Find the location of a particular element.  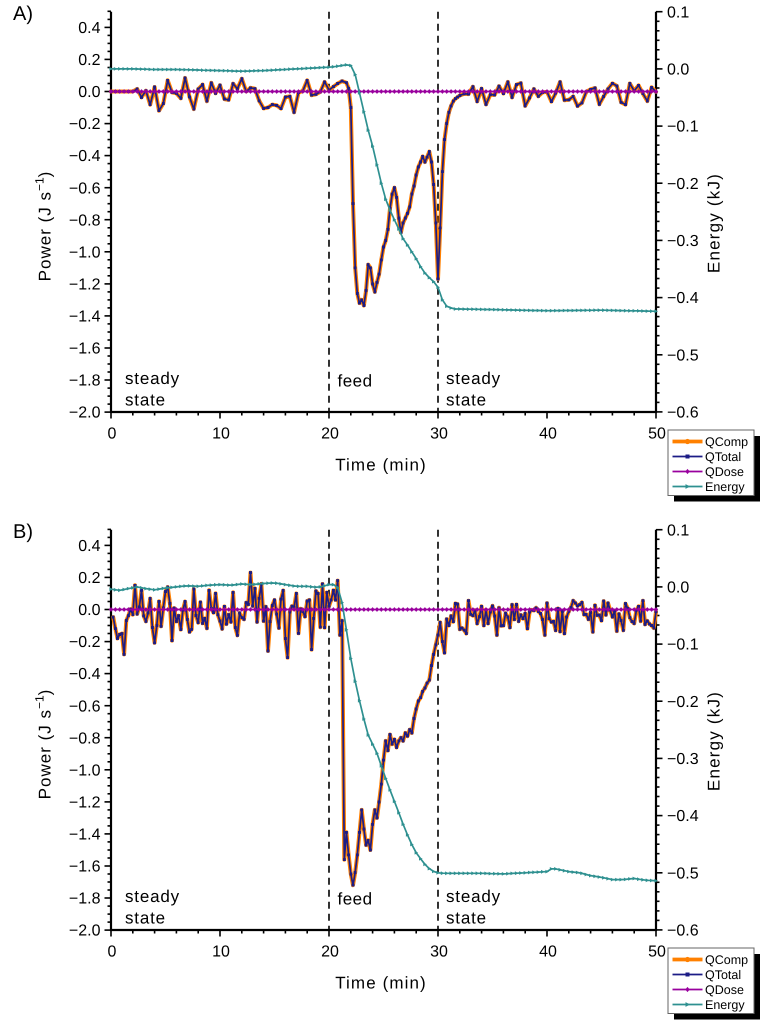

svg-text: B) is located at coordinates (23, 532).